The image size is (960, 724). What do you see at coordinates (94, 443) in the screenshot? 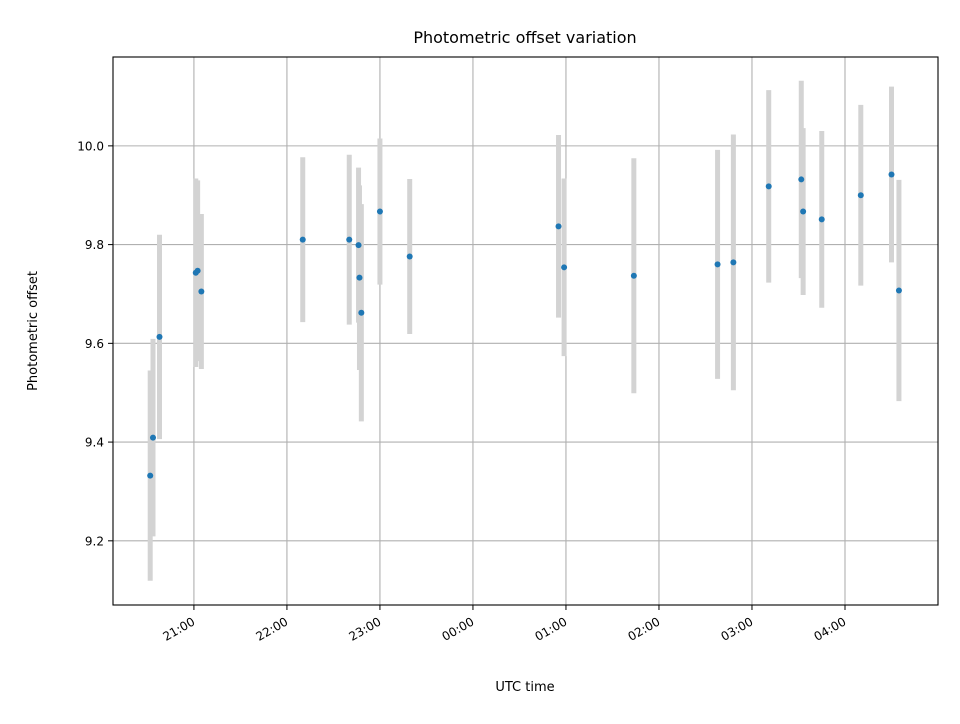
I see `y-tick-label: 9.4` at bounding box center [94, 443].